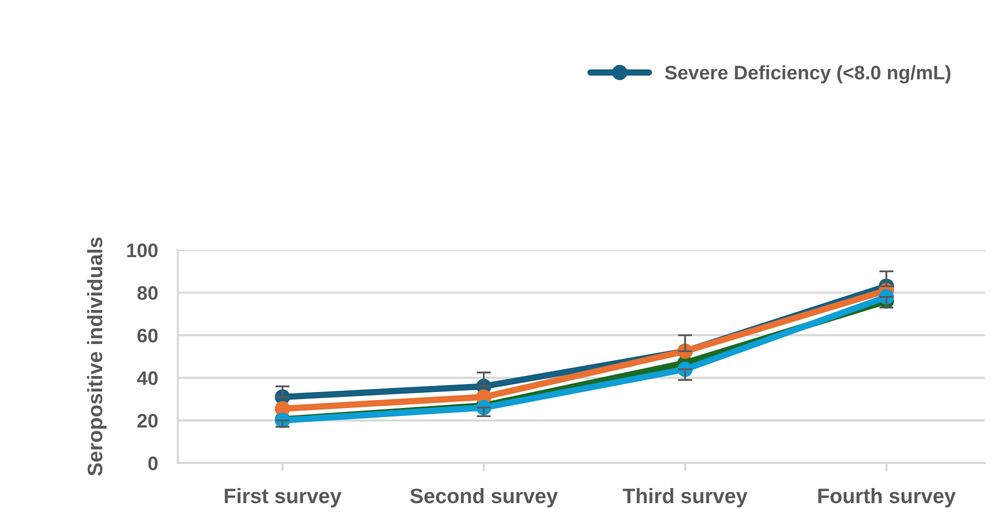 This screenshot has height=522, width=999. Describe the element at coordinates (887, 498) in the screenshot. I see `x-tick-label: Fourth survey` at that location.